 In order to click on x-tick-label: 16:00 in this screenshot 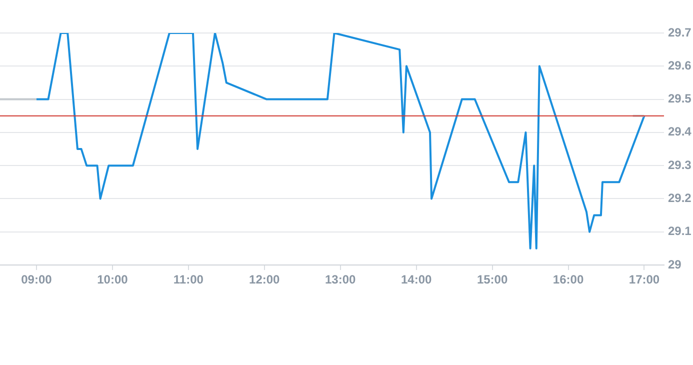, I will do `click(568, 279)`.